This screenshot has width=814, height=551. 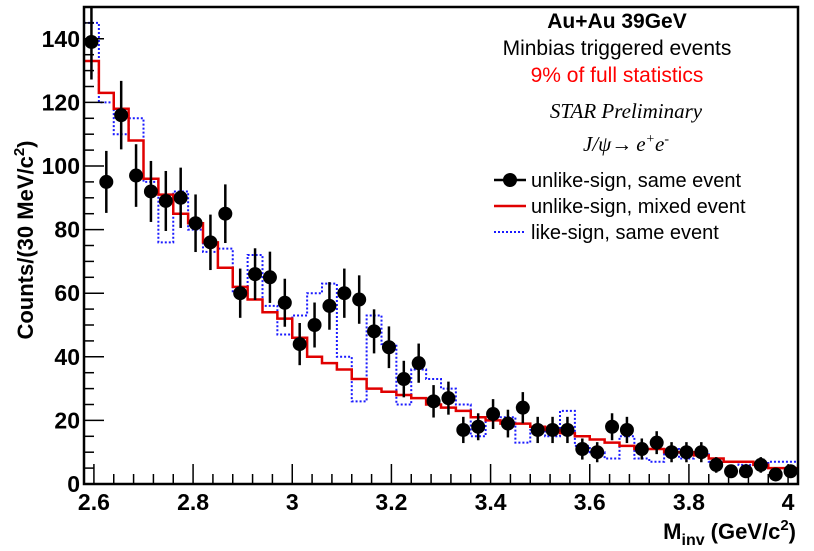 What do you see at coordinates (788, 502) in the screenshot?
I see `x-tick-label: 4` at bounding box center [788, 502].